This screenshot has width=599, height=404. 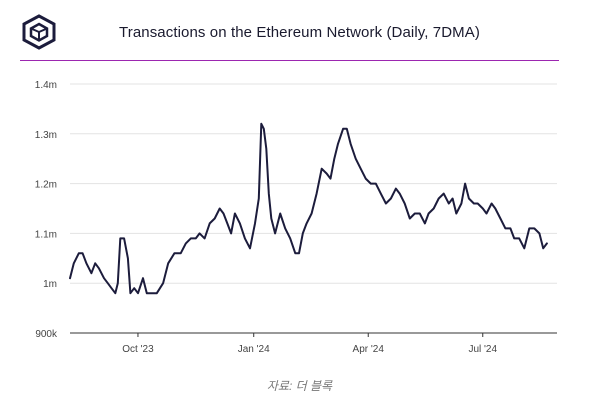 I want to click on y-tick-label: 1.3m, so click(x=46, y=135).